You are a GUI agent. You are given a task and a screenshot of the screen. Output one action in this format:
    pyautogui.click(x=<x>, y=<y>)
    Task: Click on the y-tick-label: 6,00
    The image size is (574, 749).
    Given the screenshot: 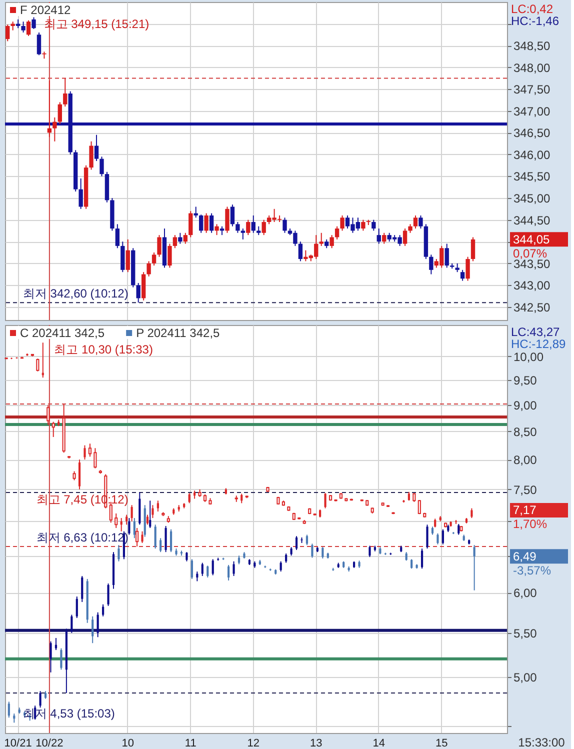 What is the action you would take?
    pyautogui.click(x=526, y=593)
    